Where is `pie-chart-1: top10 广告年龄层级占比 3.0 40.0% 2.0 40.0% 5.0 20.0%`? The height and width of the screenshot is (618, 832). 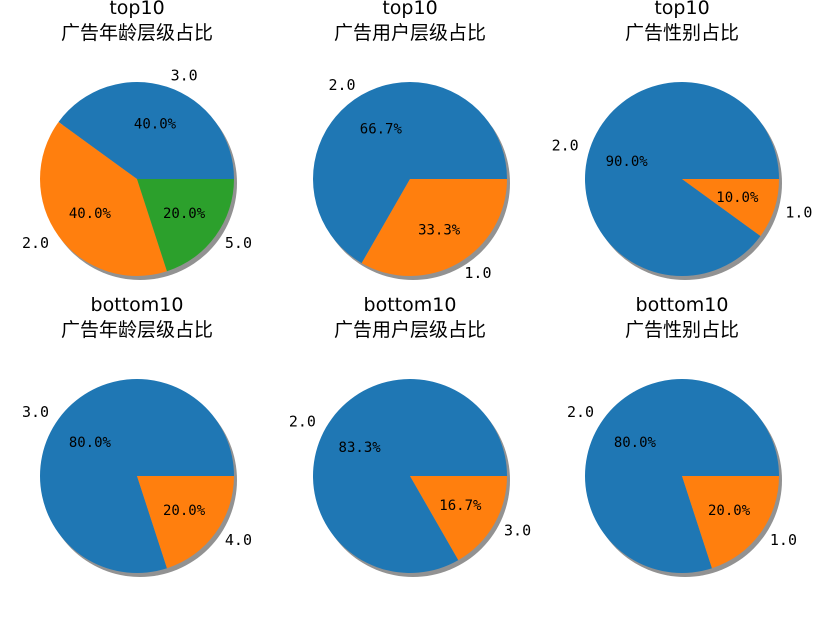
pie-chart-1: top10 广告年龄层级占比 3.0 40.0% 2.0 40.0% 5.0 20.0% is located at coordinates (137, 140).